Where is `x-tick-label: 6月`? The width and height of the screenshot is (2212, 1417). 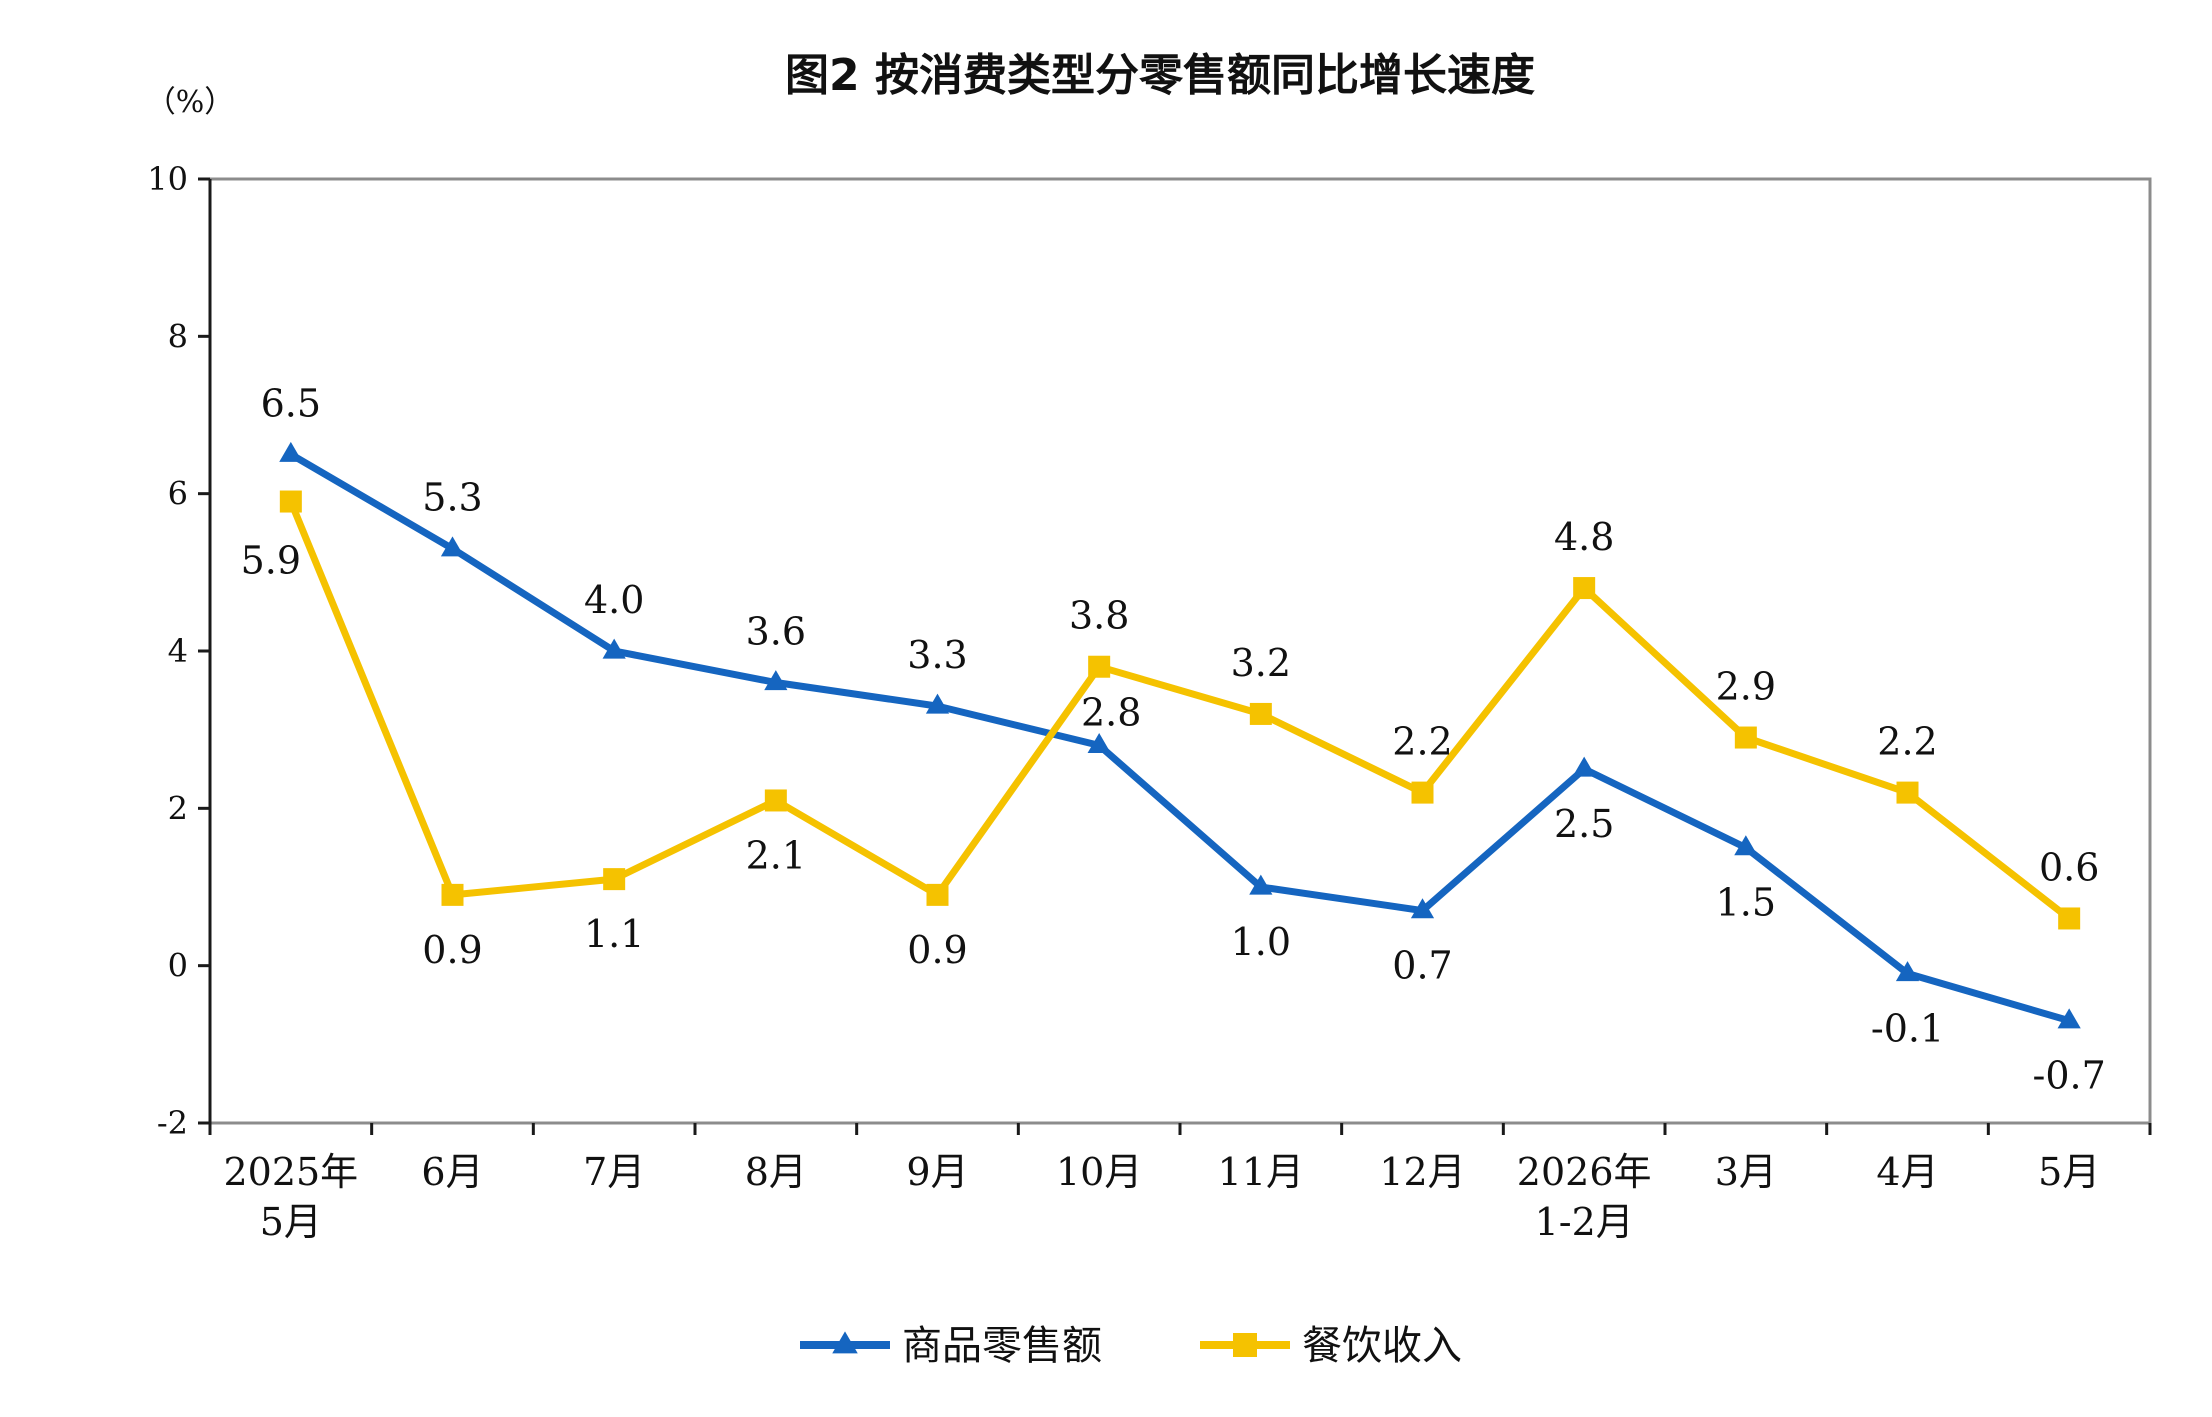
x-tick-label: 6月 is located at coordinates (452, 1172).